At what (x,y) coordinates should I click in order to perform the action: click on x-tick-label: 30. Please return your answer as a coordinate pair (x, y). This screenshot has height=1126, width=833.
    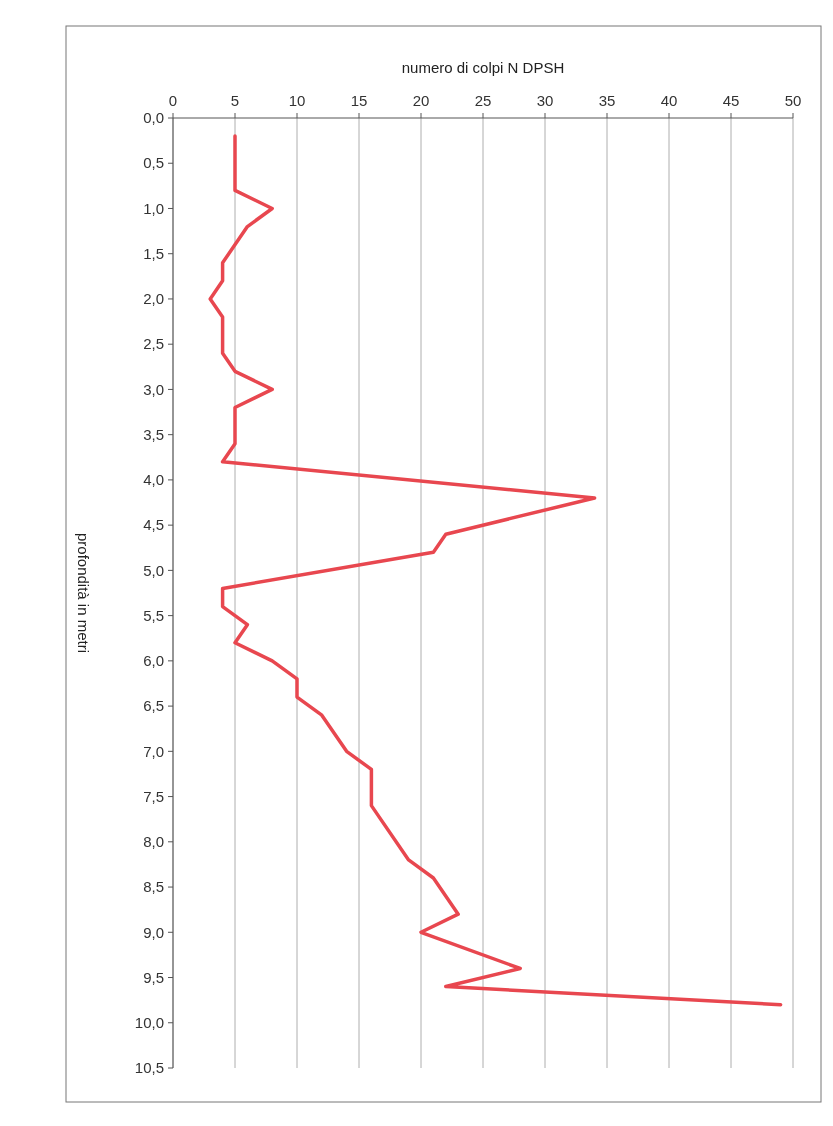
    Looking at the image, I should click on (545, 100).